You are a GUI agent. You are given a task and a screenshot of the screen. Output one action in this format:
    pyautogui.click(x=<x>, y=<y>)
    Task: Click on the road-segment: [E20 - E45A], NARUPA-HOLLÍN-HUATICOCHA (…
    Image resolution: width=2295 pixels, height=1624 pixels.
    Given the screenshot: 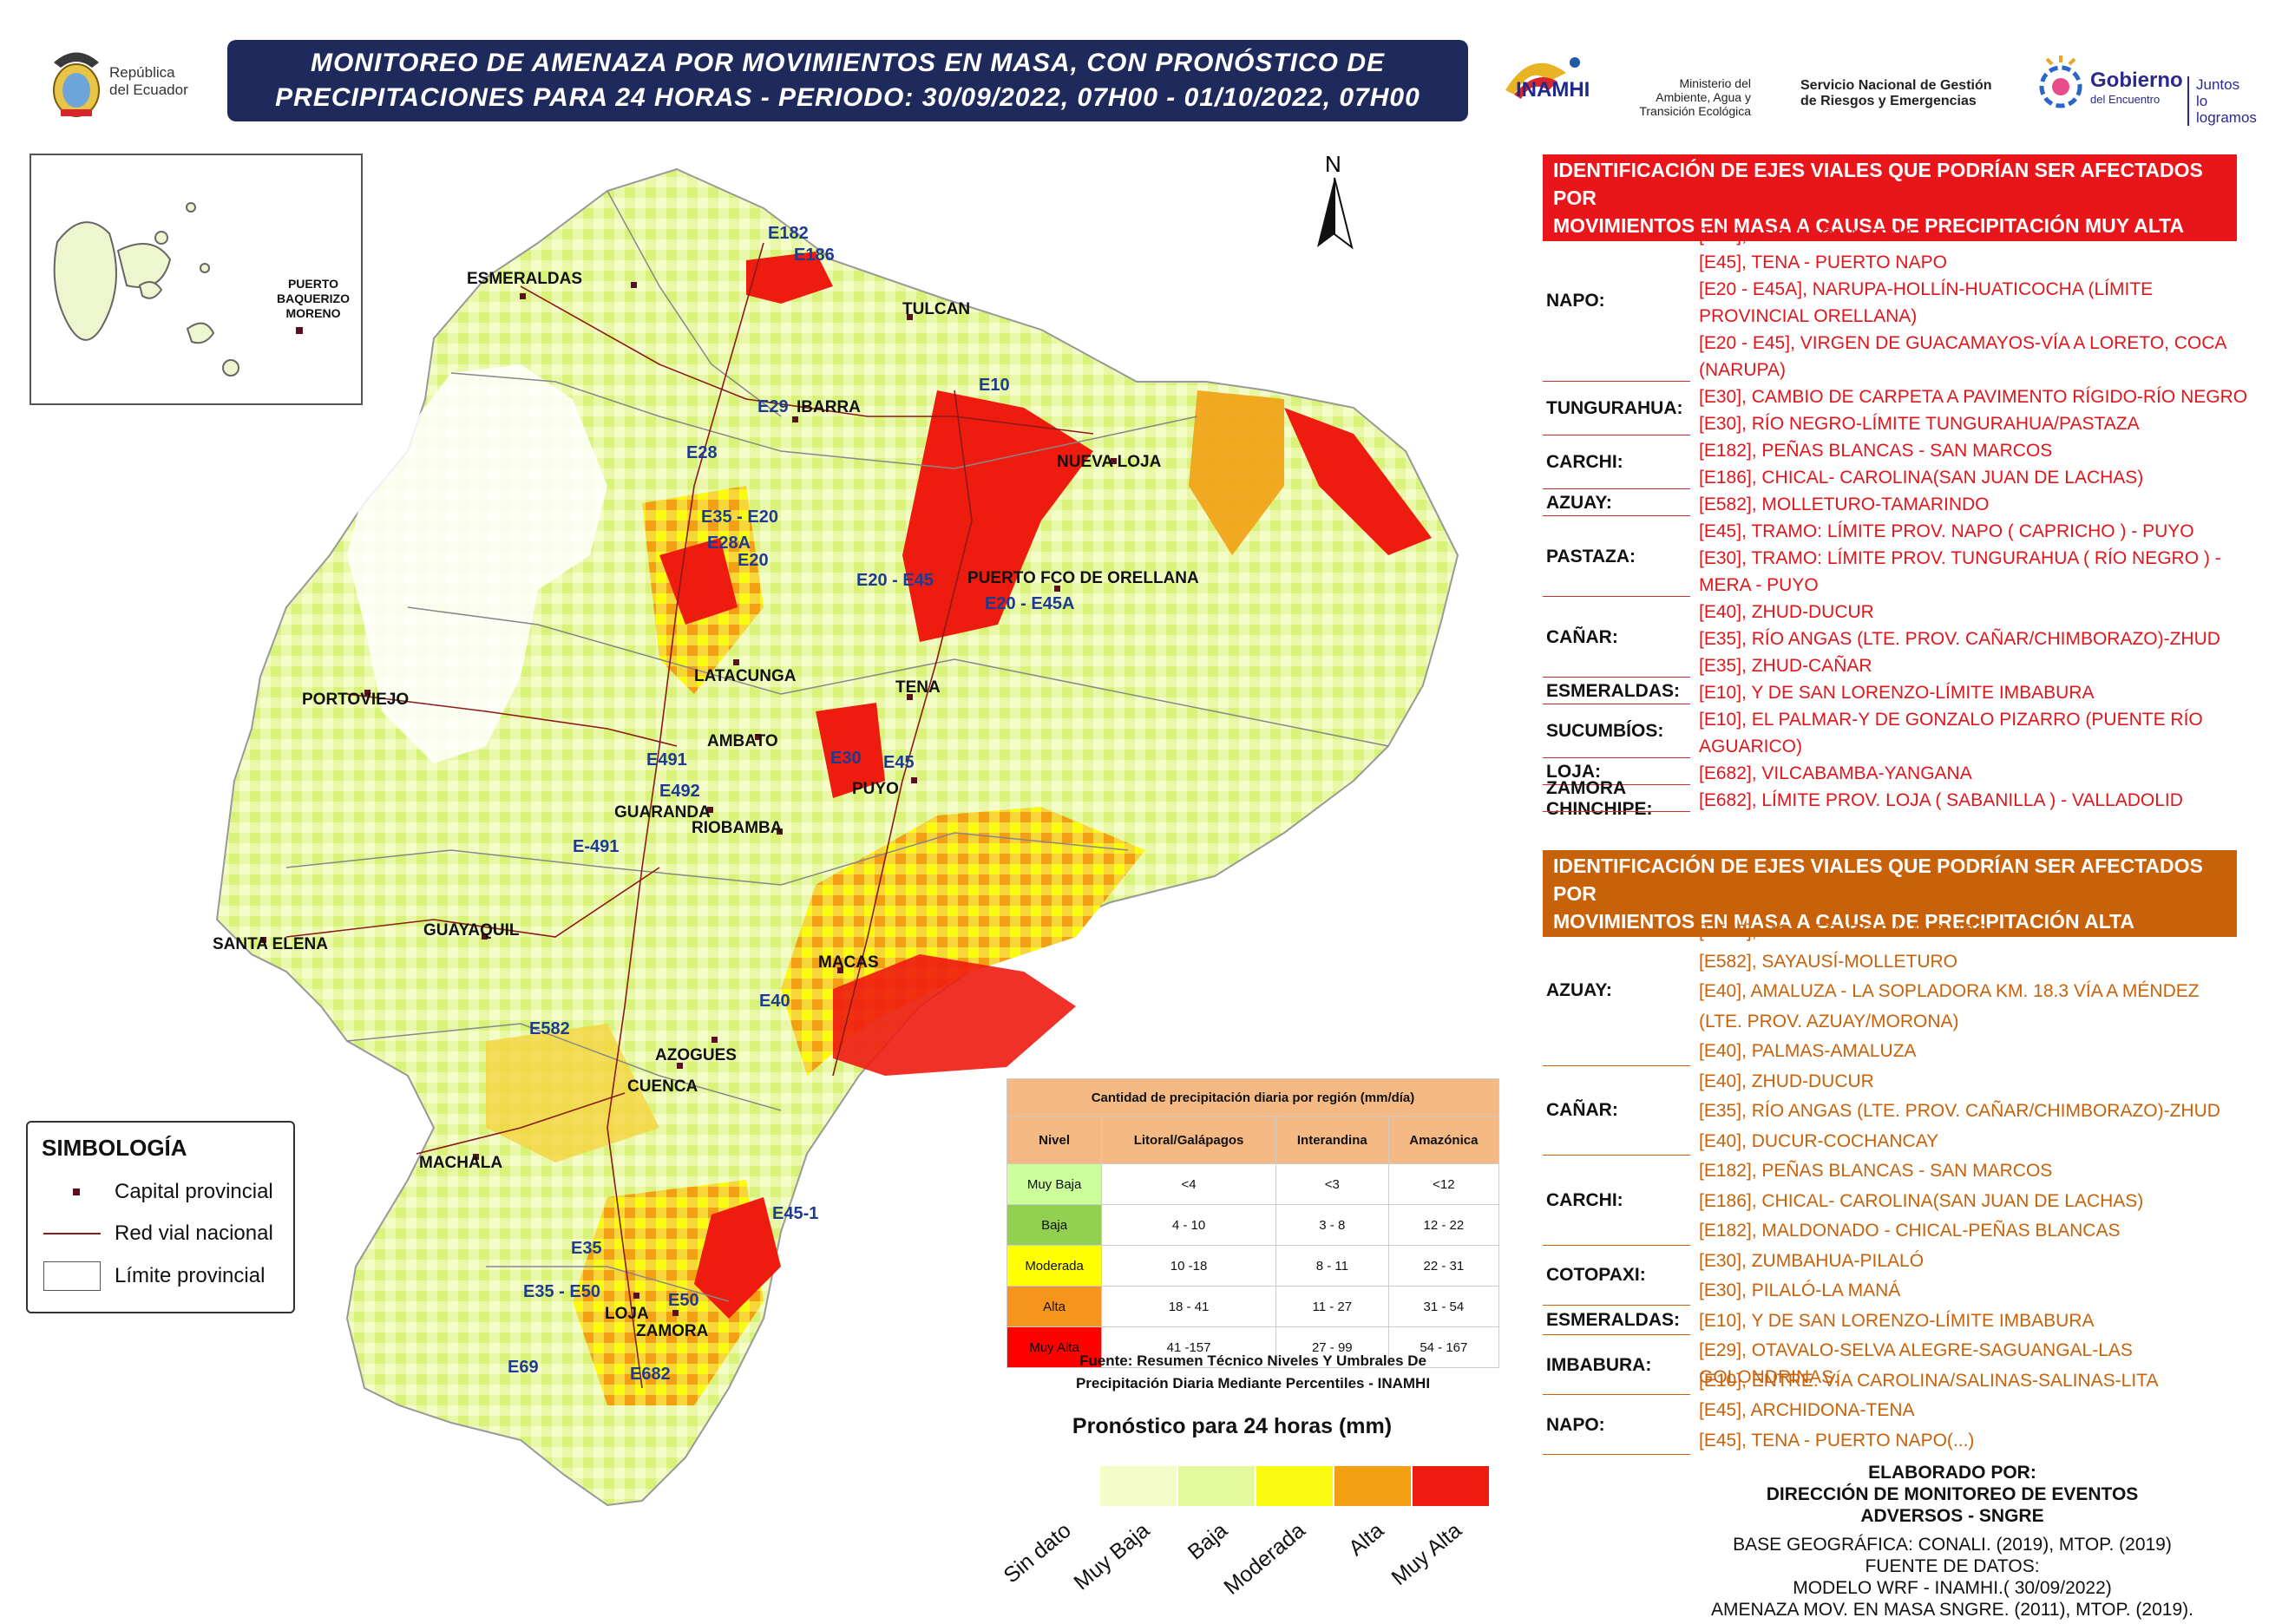 What is the action you would take?
    pyautogui.click(x=1926, y=289)
    